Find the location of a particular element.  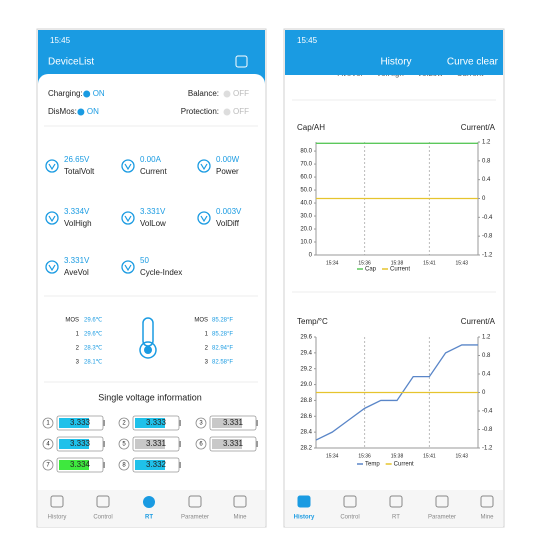

header-title: DeviceList is located at coordinates (71, 62).